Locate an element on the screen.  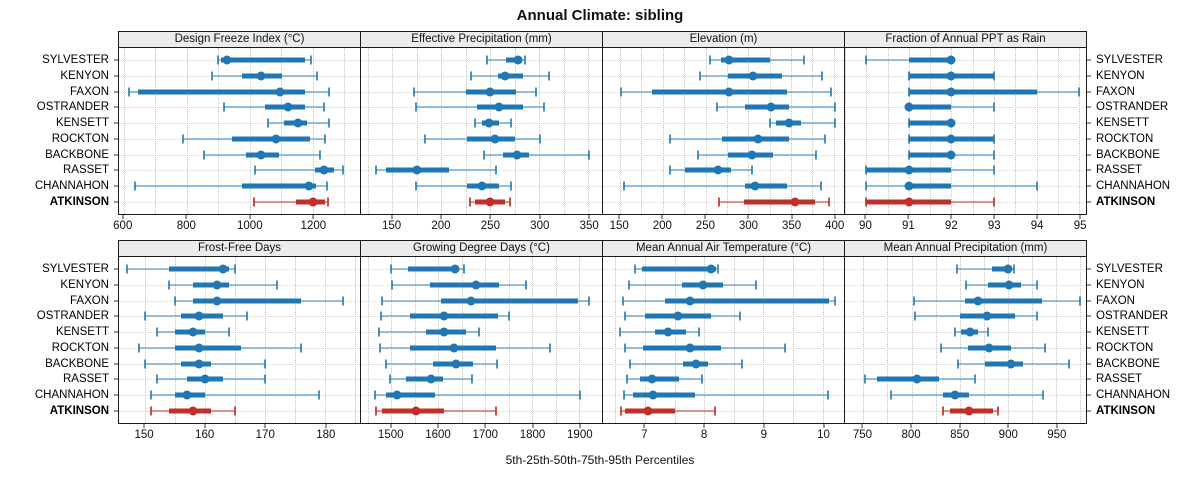
site-label: RASSET is located at coordinates (85, 379).